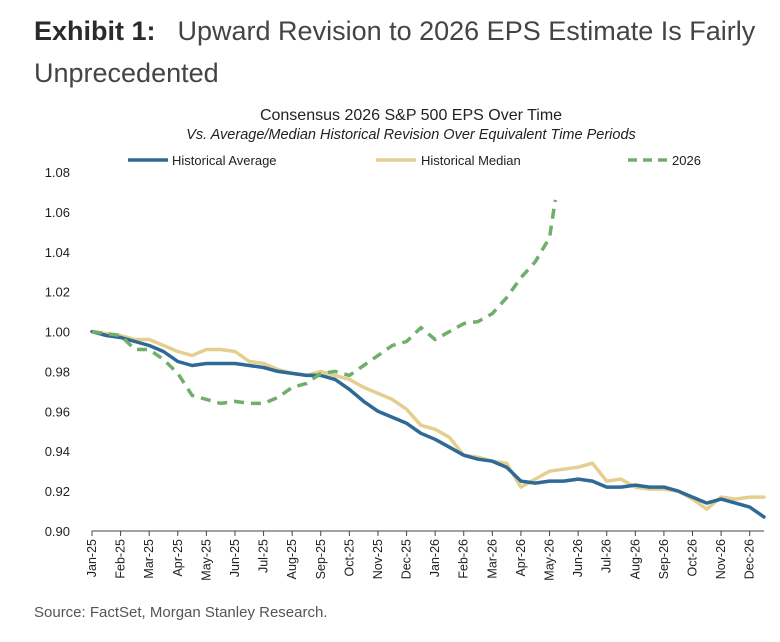 The width and height of the screenshot is (780, 642). What do you see at coordinates (292, 559) in the screenshot?
I see `x-tick-label: Aug-25` at bounding box center [292, 559].